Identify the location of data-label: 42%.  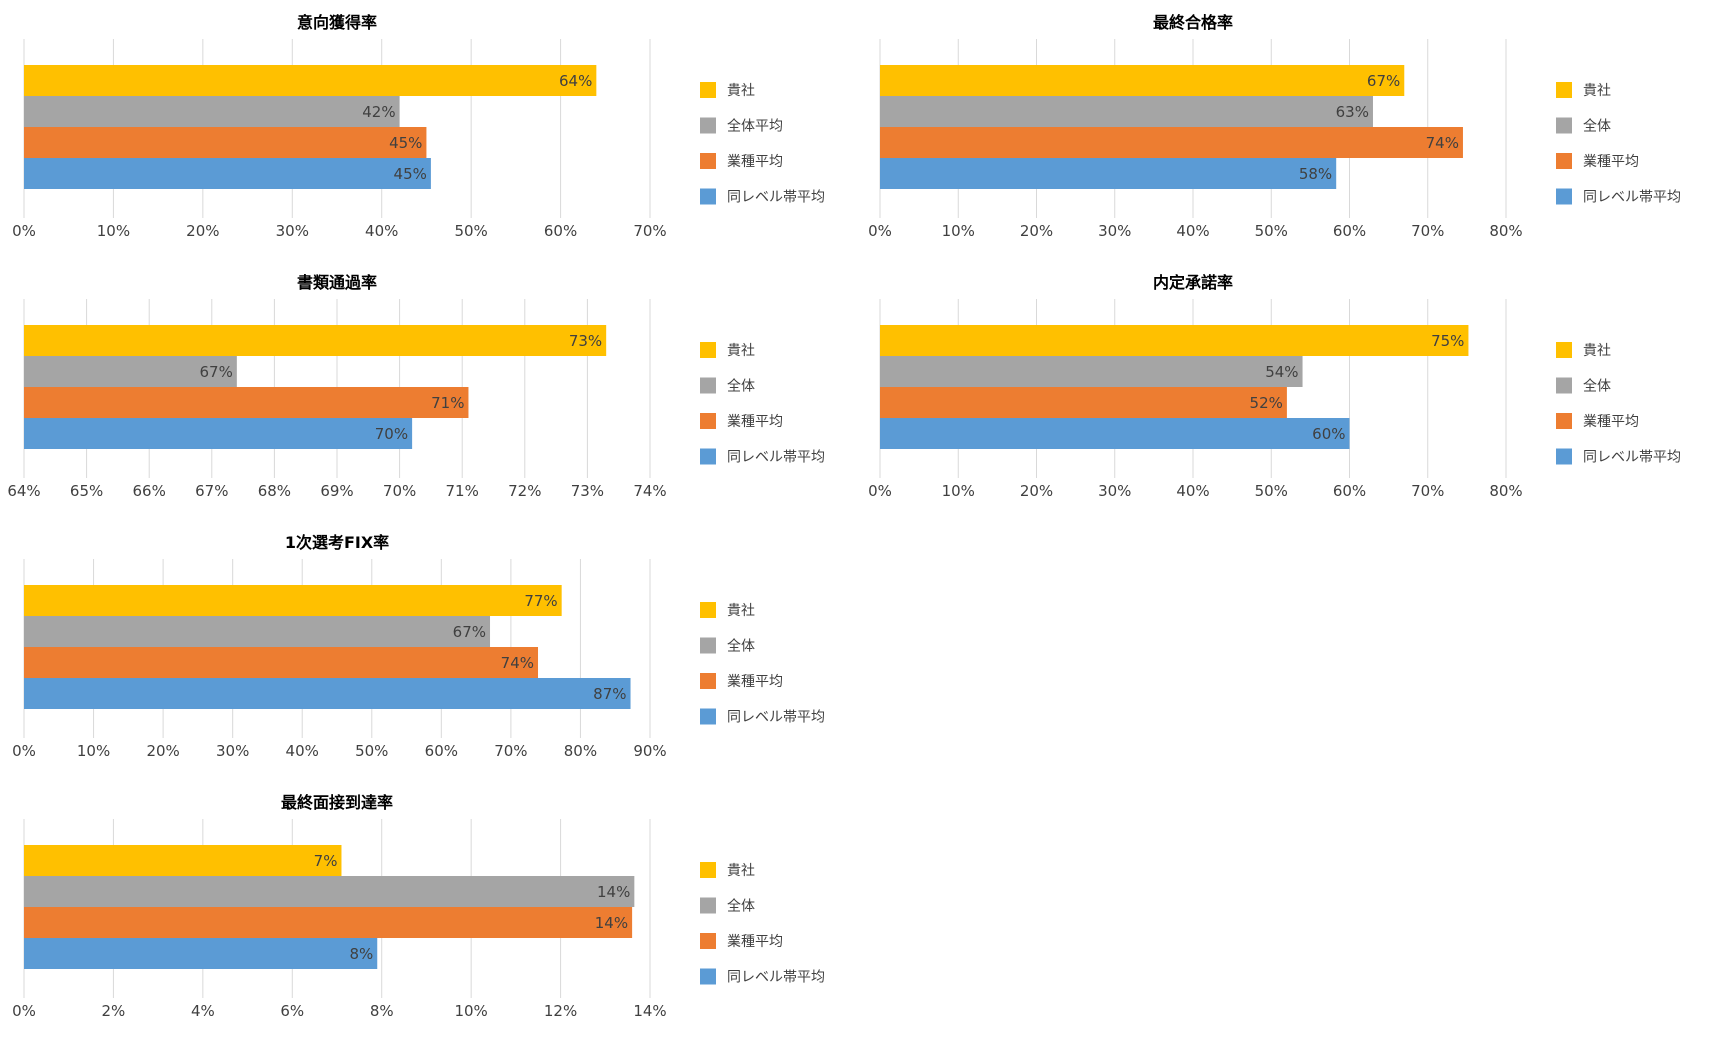
(378, 112).